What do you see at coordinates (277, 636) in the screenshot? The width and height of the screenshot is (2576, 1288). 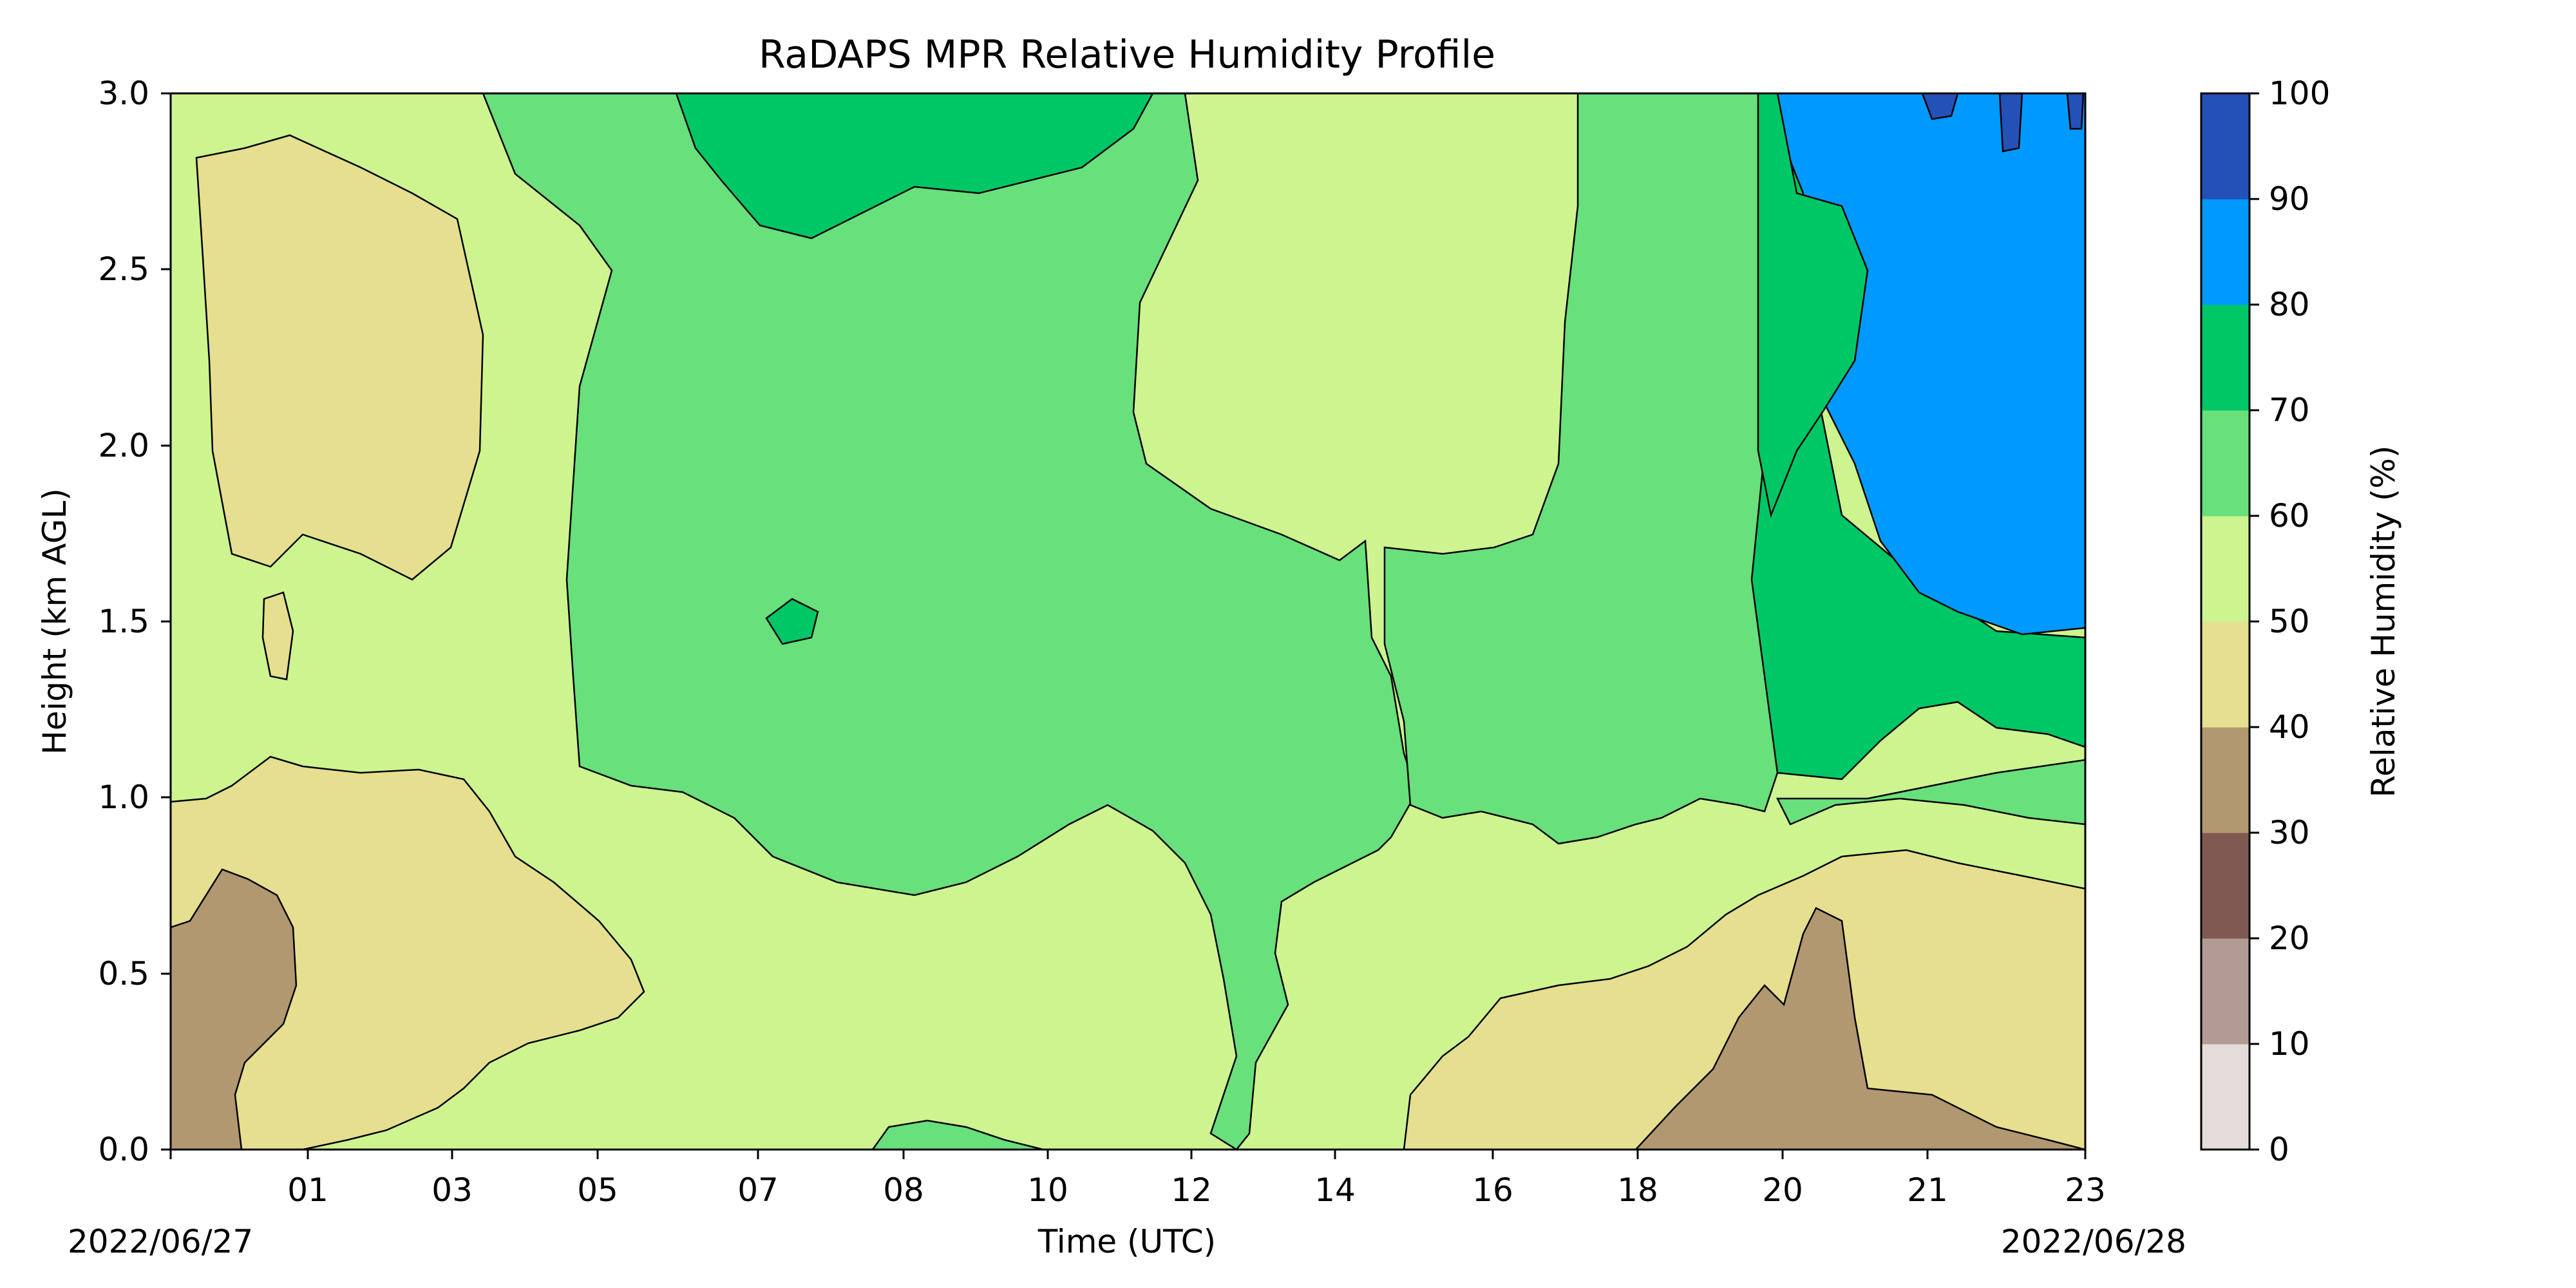 I see `rh-region-40-50-small` at bounding box center [277, 636].